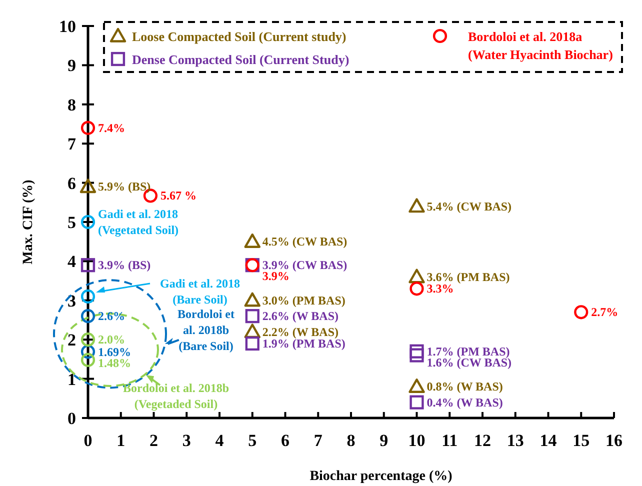 This screenshot has height=486, width=642. Describe the element at coordinates (381, 476) in the screenshot. I see `x-axis-title: Biochar percentage (%)` at that location.